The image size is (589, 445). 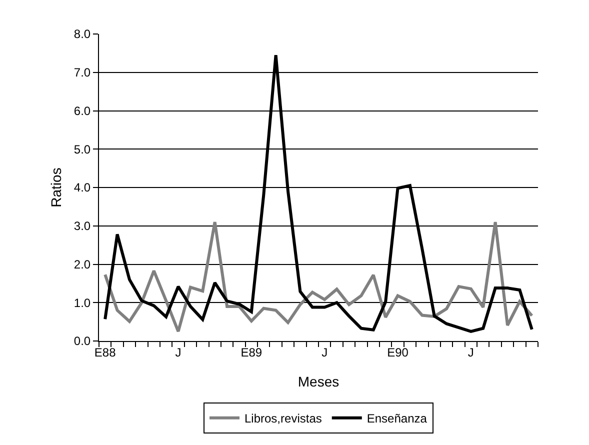 I want to click on y-tick-label: 2.0, so click(x=82, y=264).